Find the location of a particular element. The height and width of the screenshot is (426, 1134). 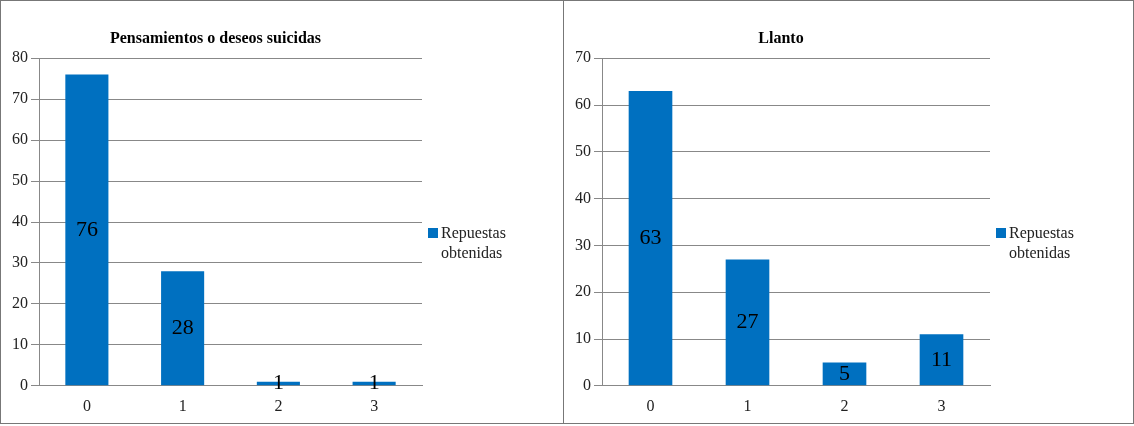

y-tick-label: 80 is located at coordinates (20, 57).